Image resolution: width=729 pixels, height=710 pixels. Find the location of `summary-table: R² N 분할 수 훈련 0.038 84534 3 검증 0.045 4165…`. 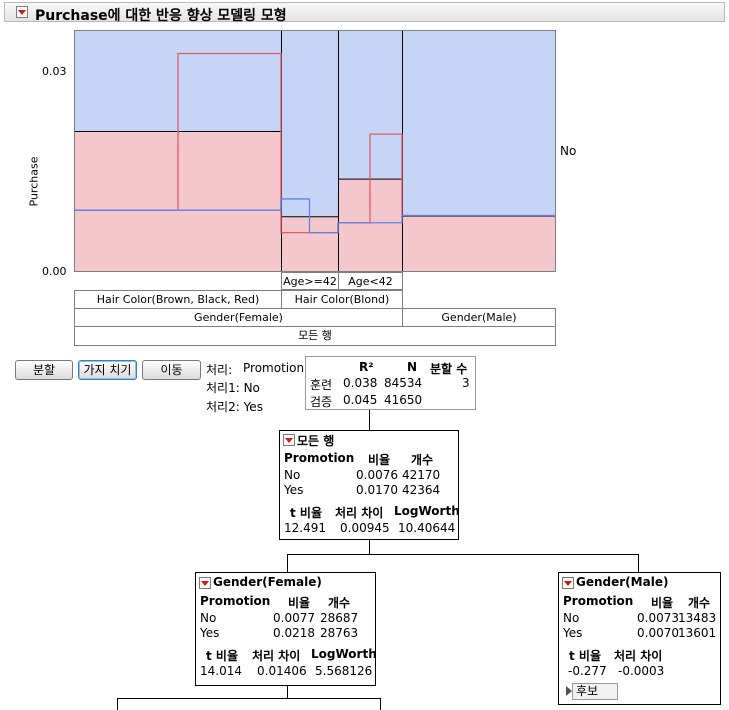

summary-table: R² N 분할 수 훈련 0.038 84534 3 검증 0.045 4165… is located at coordinates (390, 383).